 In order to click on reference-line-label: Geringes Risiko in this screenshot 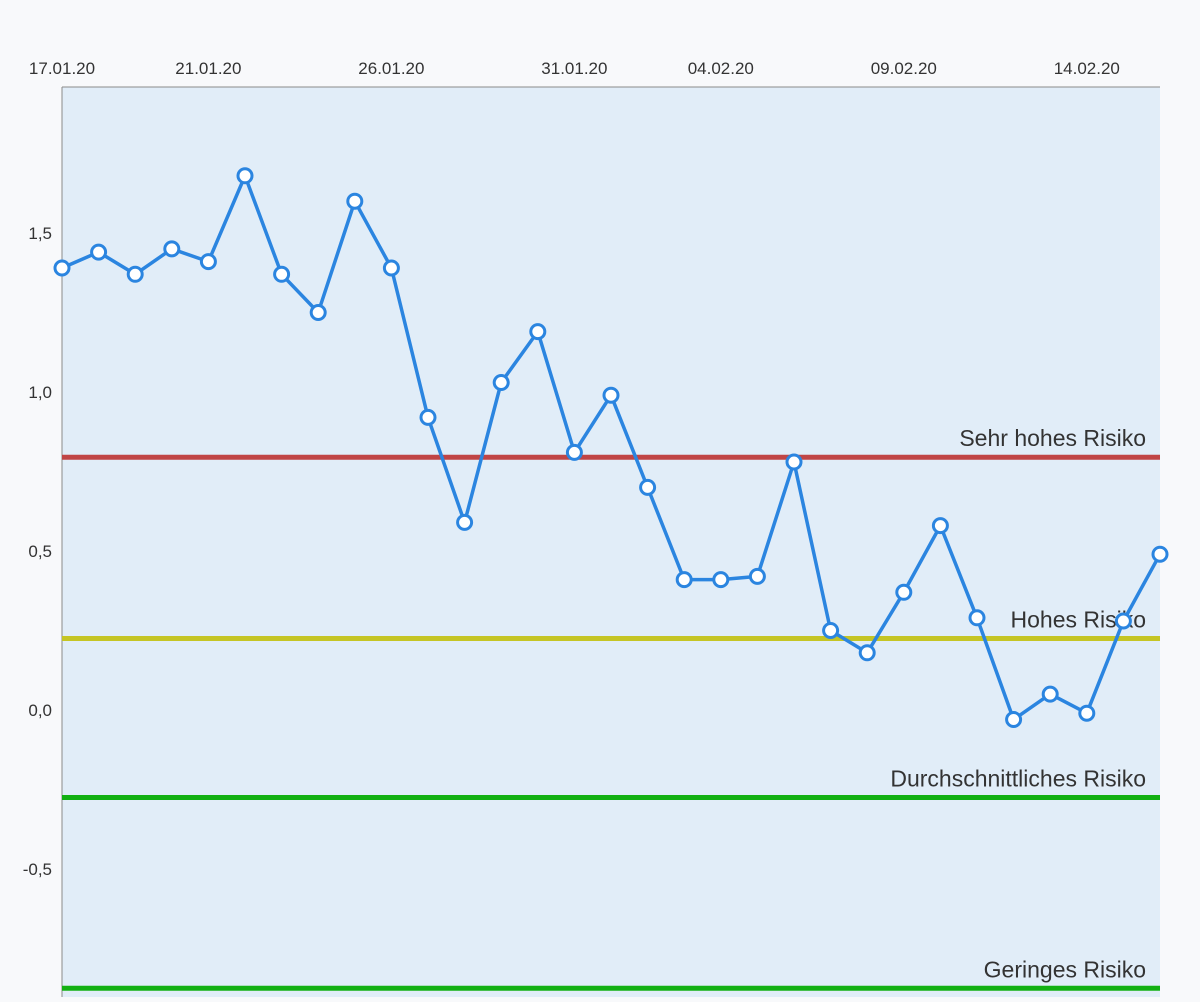, I will do `click(1065, 969)`.